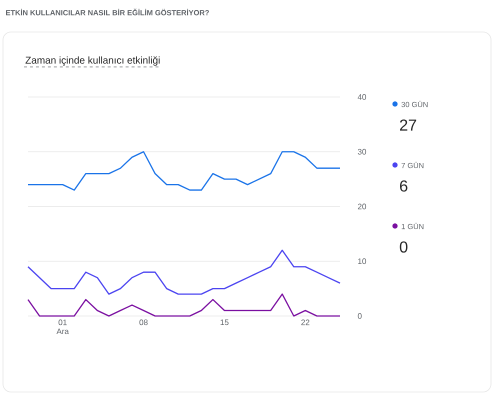 The height and width of the screenshot is (394, 494). What do you see at coordinates (408, 125) in the screenshot?
I see `text: 27` at bounding box center [408, 125].